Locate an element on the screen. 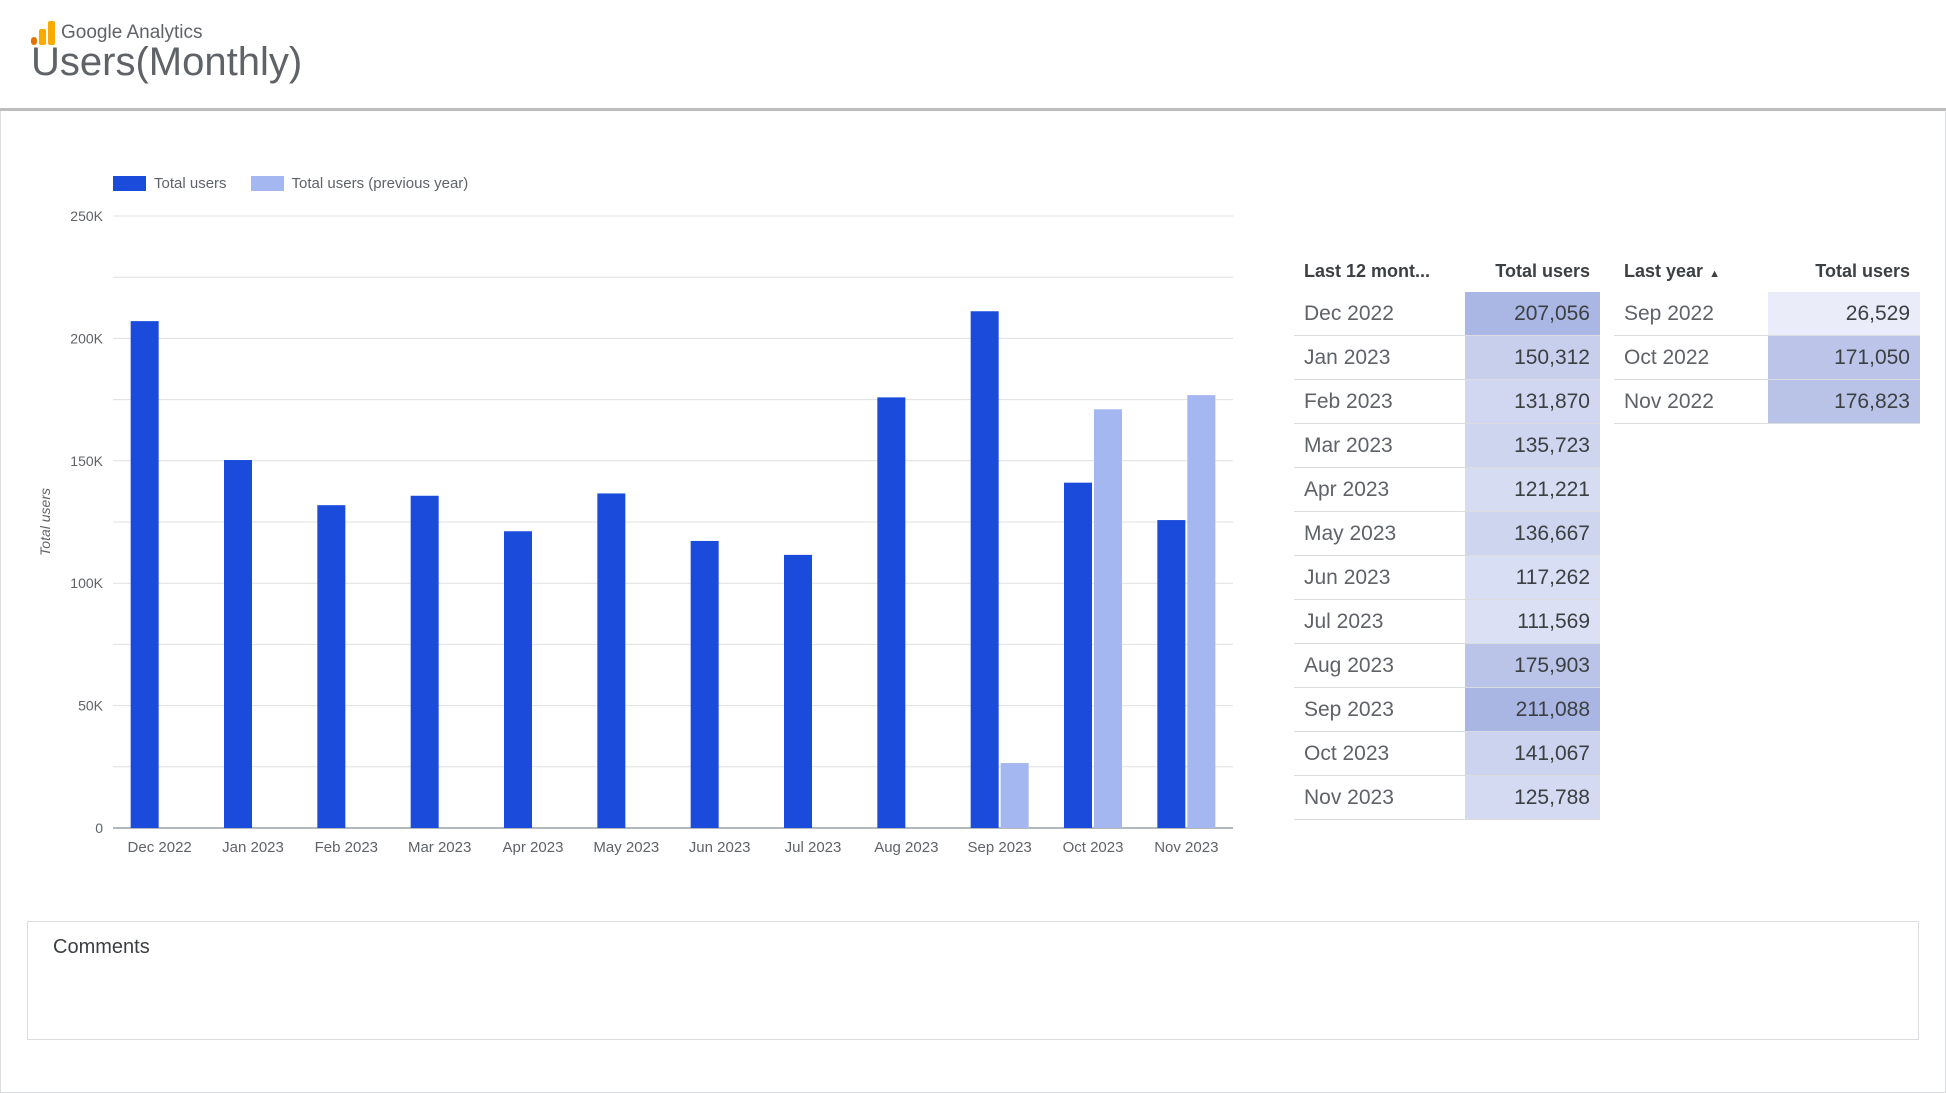 This screenshot has height=1093, width=1946. y-tick-label: 200K is located at coordinates (86, 338).